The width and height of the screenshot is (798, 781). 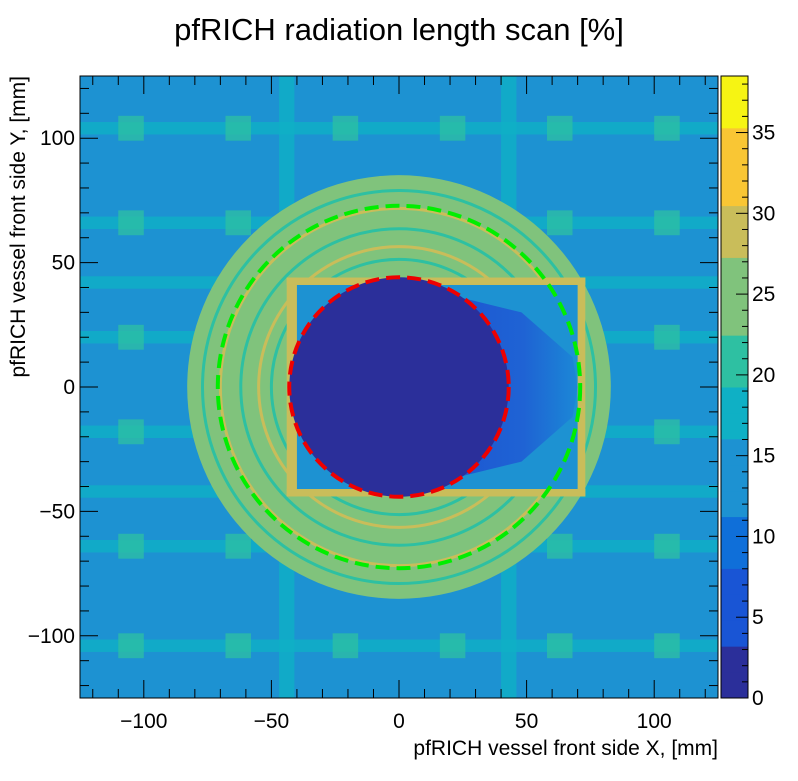 What do you see at coordinates (763, 375) in the screenshot?
I see `palette-tick-label: 20` at bounding box center [763, 375].